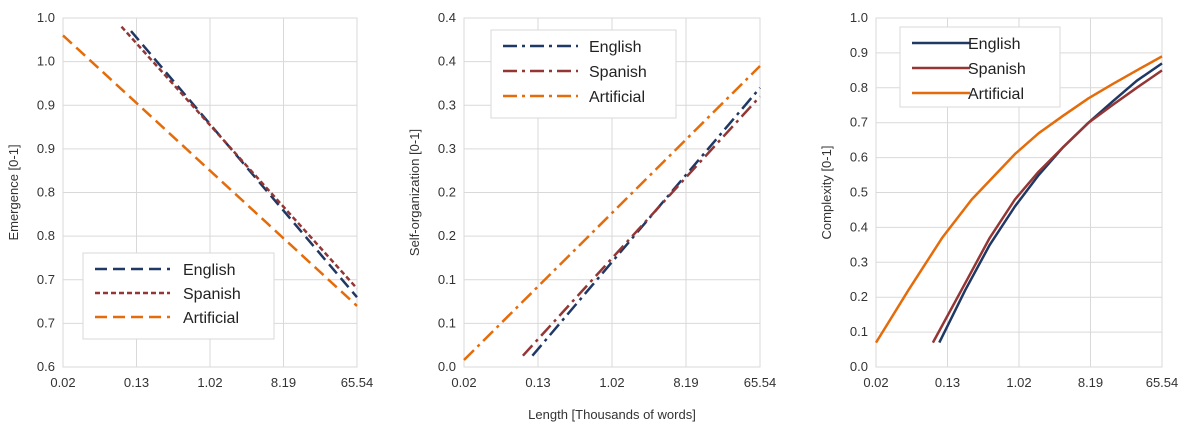 The image size is (1194, 429). I want to click on y-axis-label: Emergence [0-1], so click(13, 192).